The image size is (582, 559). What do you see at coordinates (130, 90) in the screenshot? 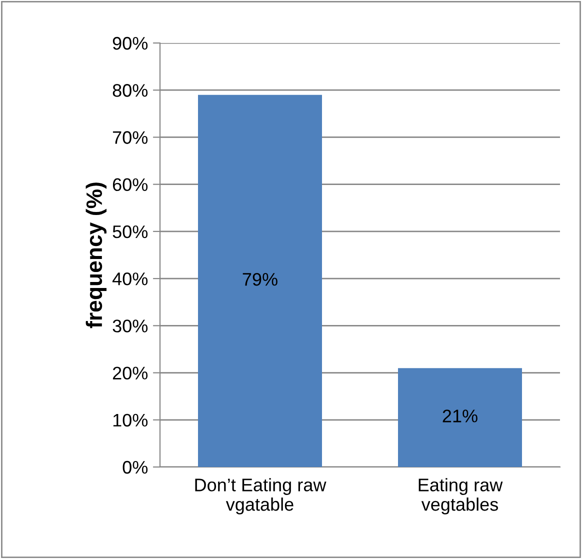
I see `y-tick-label: 80%` at bounding box center [130, 90].